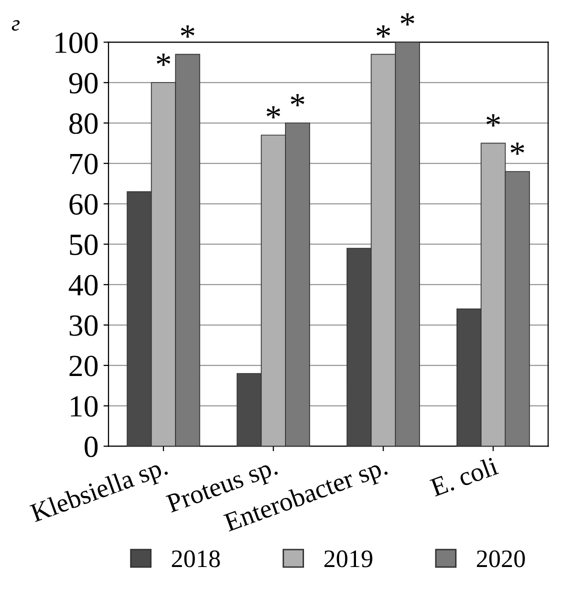  Describe the element at coordinates (84, 164) in the screenshot. I see `y-tick-label: 70` at that location.